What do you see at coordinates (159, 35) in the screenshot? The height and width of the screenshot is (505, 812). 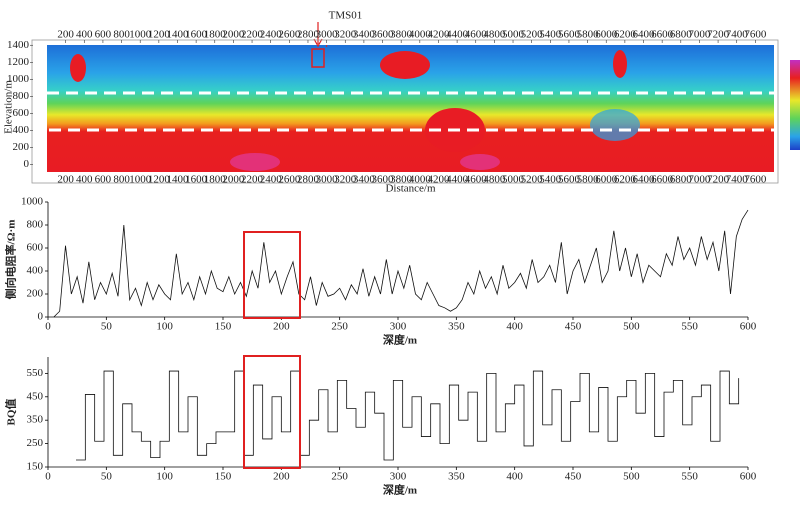 I see `x-tick-label: 1200` at bounding box center [159, 35].